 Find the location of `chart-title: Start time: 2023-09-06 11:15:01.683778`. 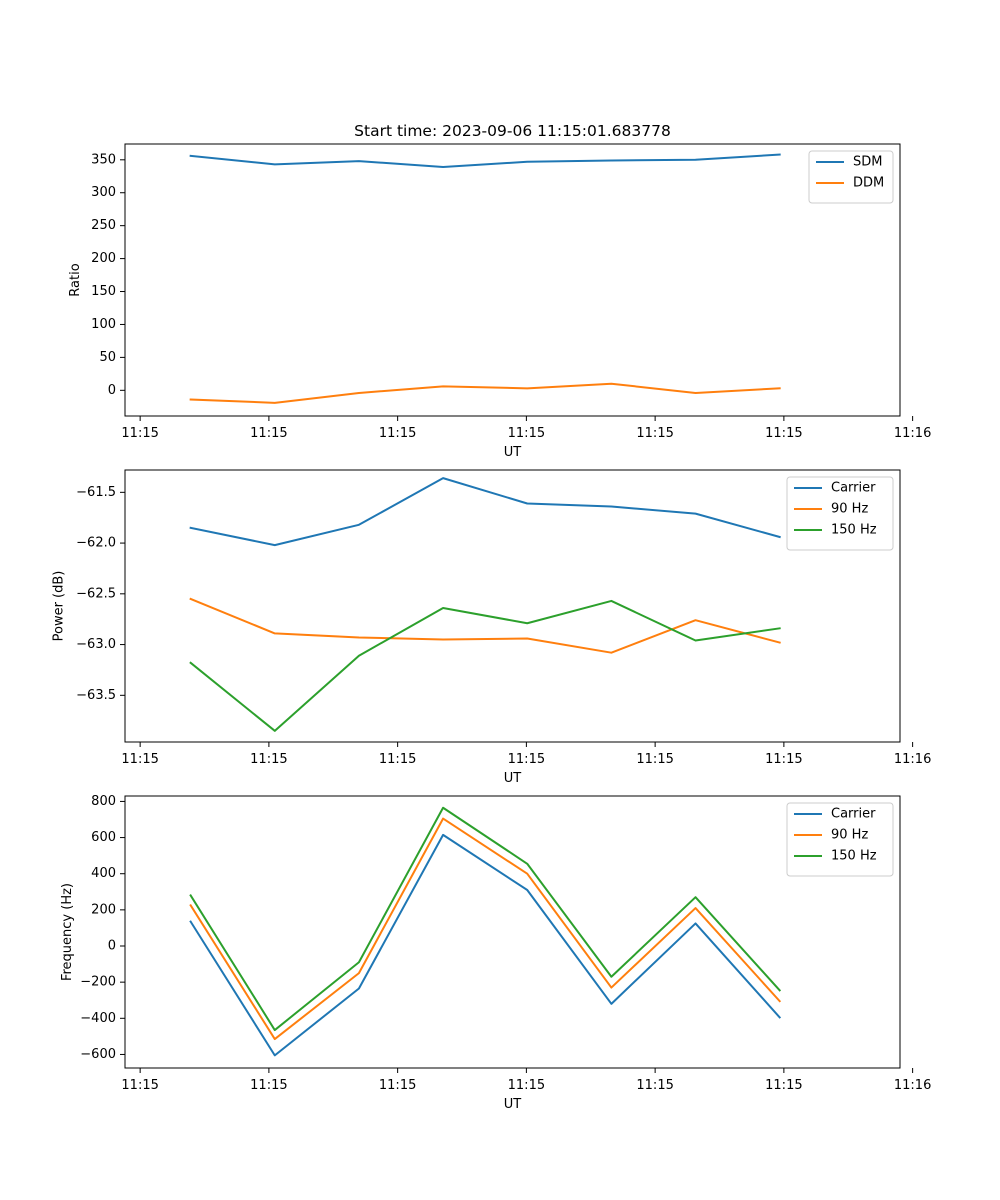

chart-title: Start time: 2023-09-06 11:15:01.683778 is located at coordinates (512, 131).